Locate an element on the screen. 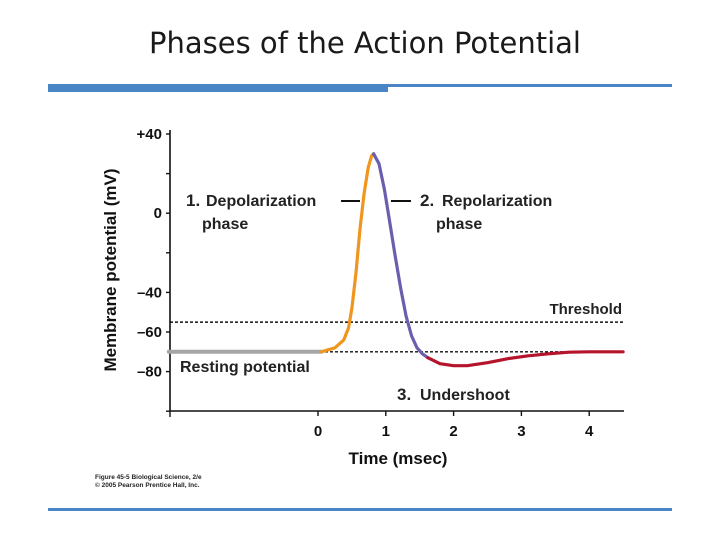  slide-title: Phases of the Action Potential is located at coordinates (365, 43).